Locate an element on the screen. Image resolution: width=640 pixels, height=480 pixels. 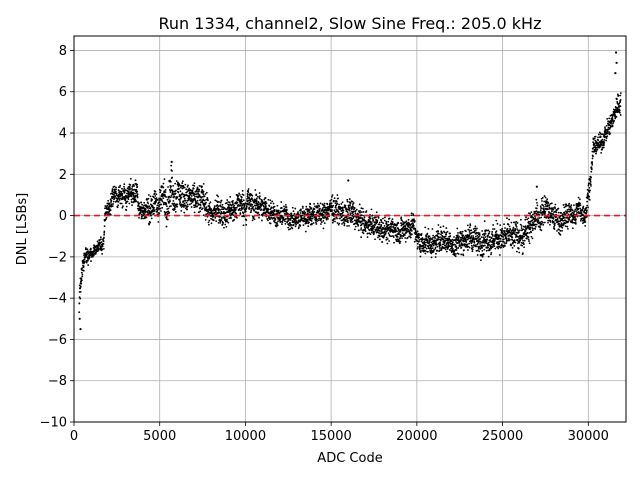
y-tick-label: −4 is located at coordinates (57, 299).